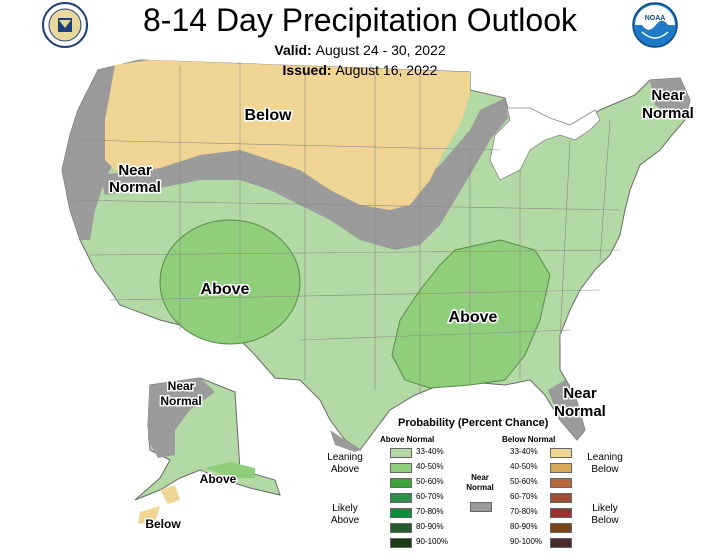  Describe the element at coordinates (529, 439) in the screenshot. I see `legend-below-header: Below Normal` at that location.